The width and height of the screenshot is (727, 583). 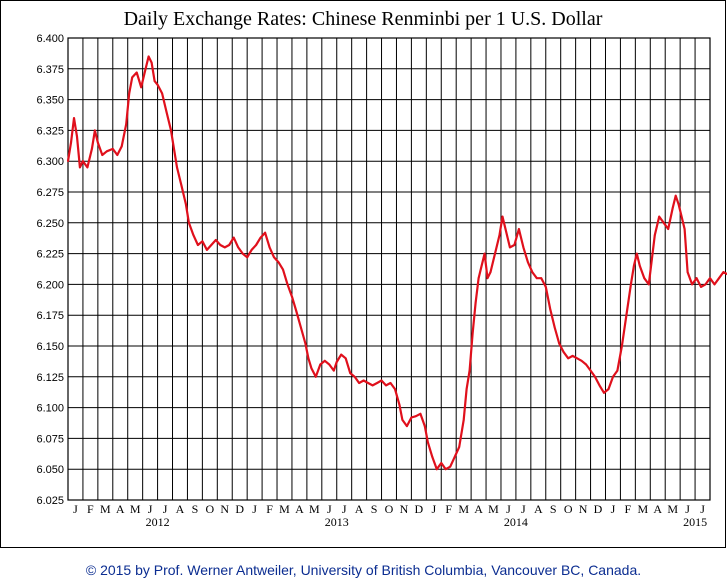 What do you see at coordinates (50, 39) in the screenshot?
I see `y-tick-label: 6.400` at bounding box center [50, 39].